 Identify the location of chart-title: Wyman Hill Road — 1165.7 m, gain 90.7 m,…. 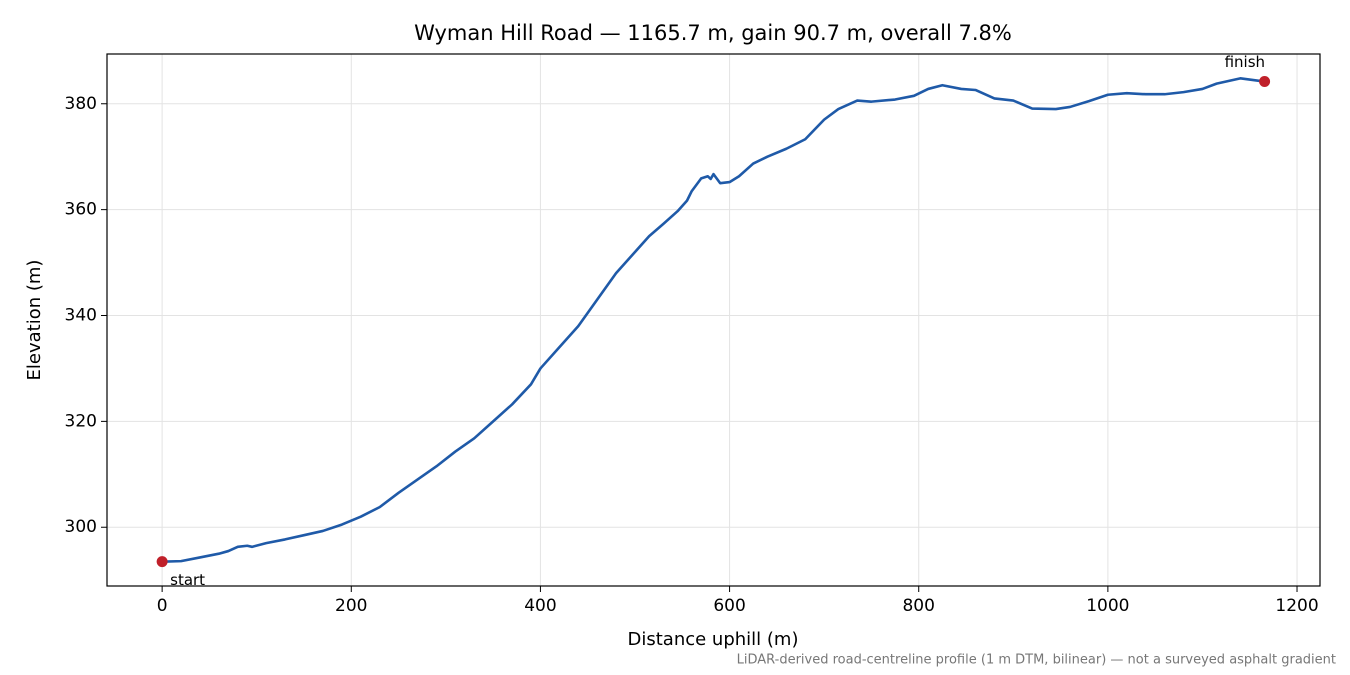
(713, 33).